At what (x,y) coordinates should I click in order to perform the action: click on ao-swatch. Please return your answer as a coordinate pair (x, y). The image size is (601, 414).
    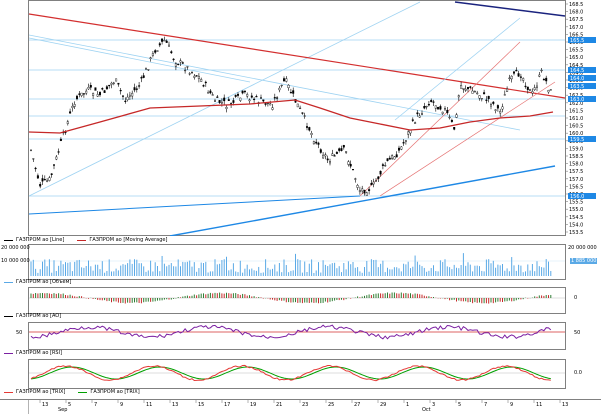
    Looking at the image, I should click on (8, 316).